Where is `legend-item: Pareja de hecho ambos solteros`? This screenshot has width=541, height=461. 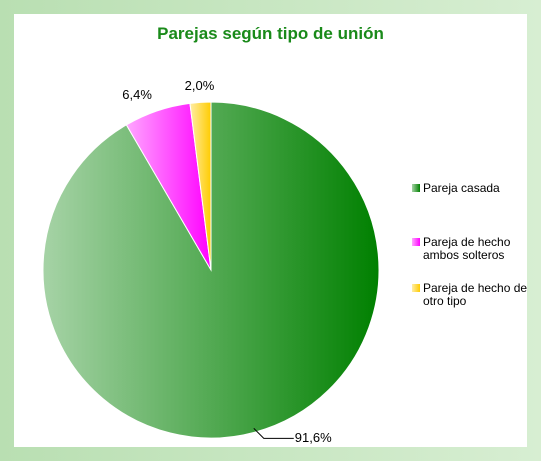 legend-item: Pareja de hecho ambos solteros is located at coordinates (476, 249).